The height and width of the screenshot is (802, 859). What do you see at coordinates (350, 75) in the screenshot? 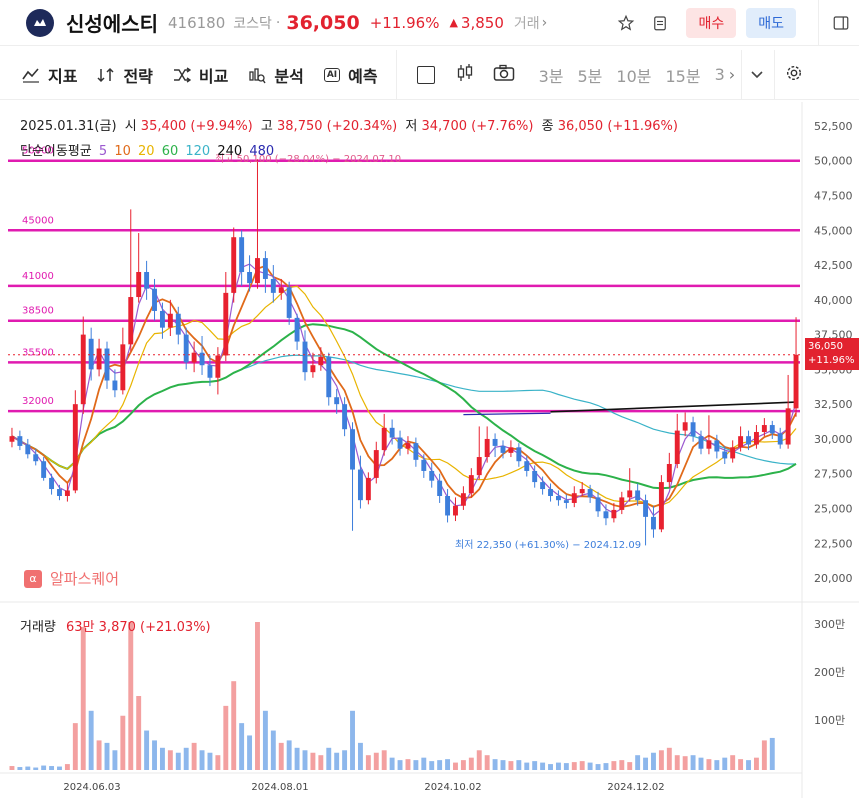
I see `forecast-button: AI 예측` at bounding box center [350, 75].